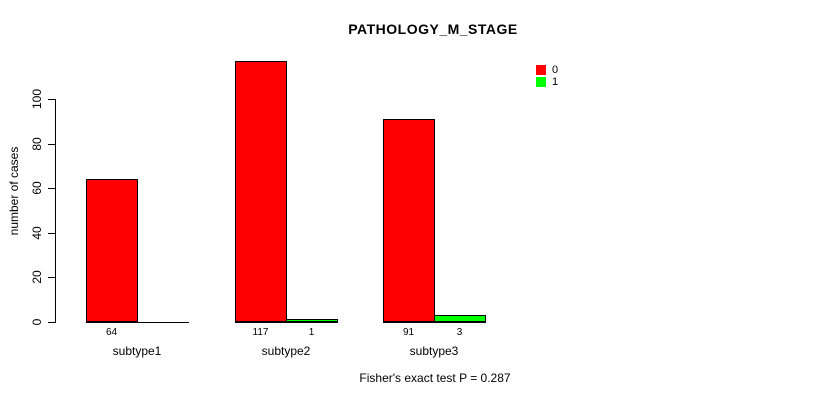  I want to click on bar-series1-subtype2, so click(312, 320).